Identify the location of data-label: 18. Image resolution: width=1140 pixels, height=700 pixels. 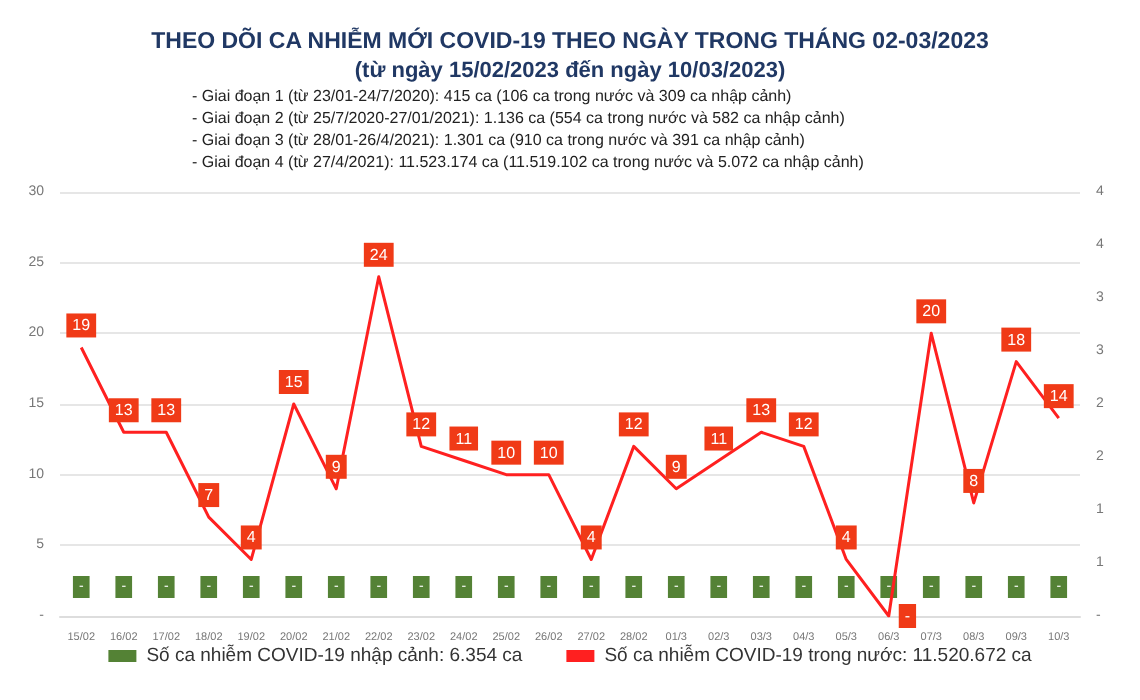
(1017, 339).